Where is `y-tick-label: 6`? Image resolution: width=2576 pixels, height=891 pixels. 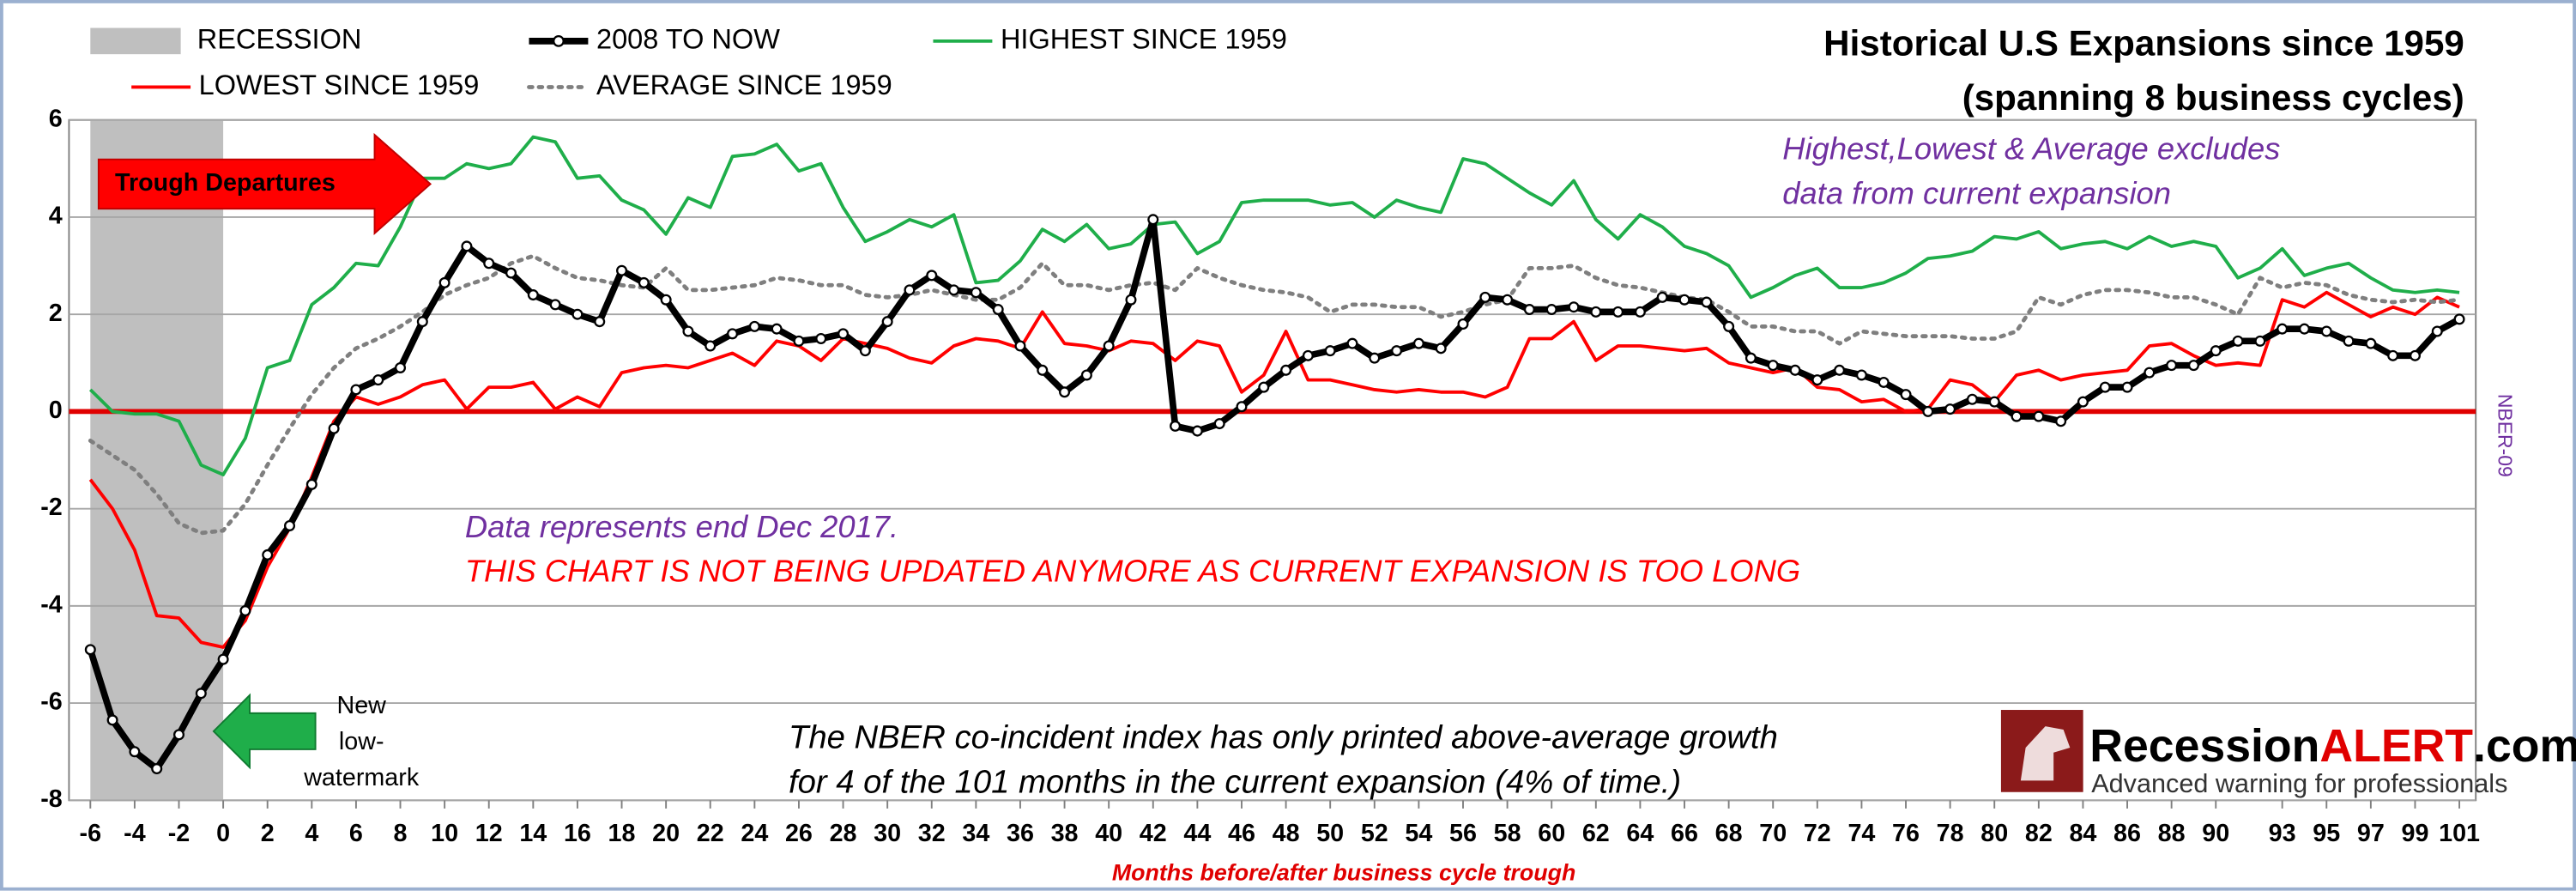 y-tick-label: 6 is located at coordinates (56, 119).